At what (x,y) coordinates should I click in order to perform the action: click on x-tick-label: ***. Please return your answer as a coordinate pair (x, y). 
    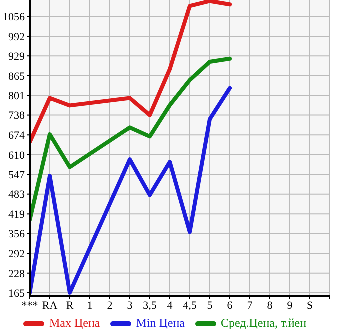
    Looking at the image, I should click on (30, 306).